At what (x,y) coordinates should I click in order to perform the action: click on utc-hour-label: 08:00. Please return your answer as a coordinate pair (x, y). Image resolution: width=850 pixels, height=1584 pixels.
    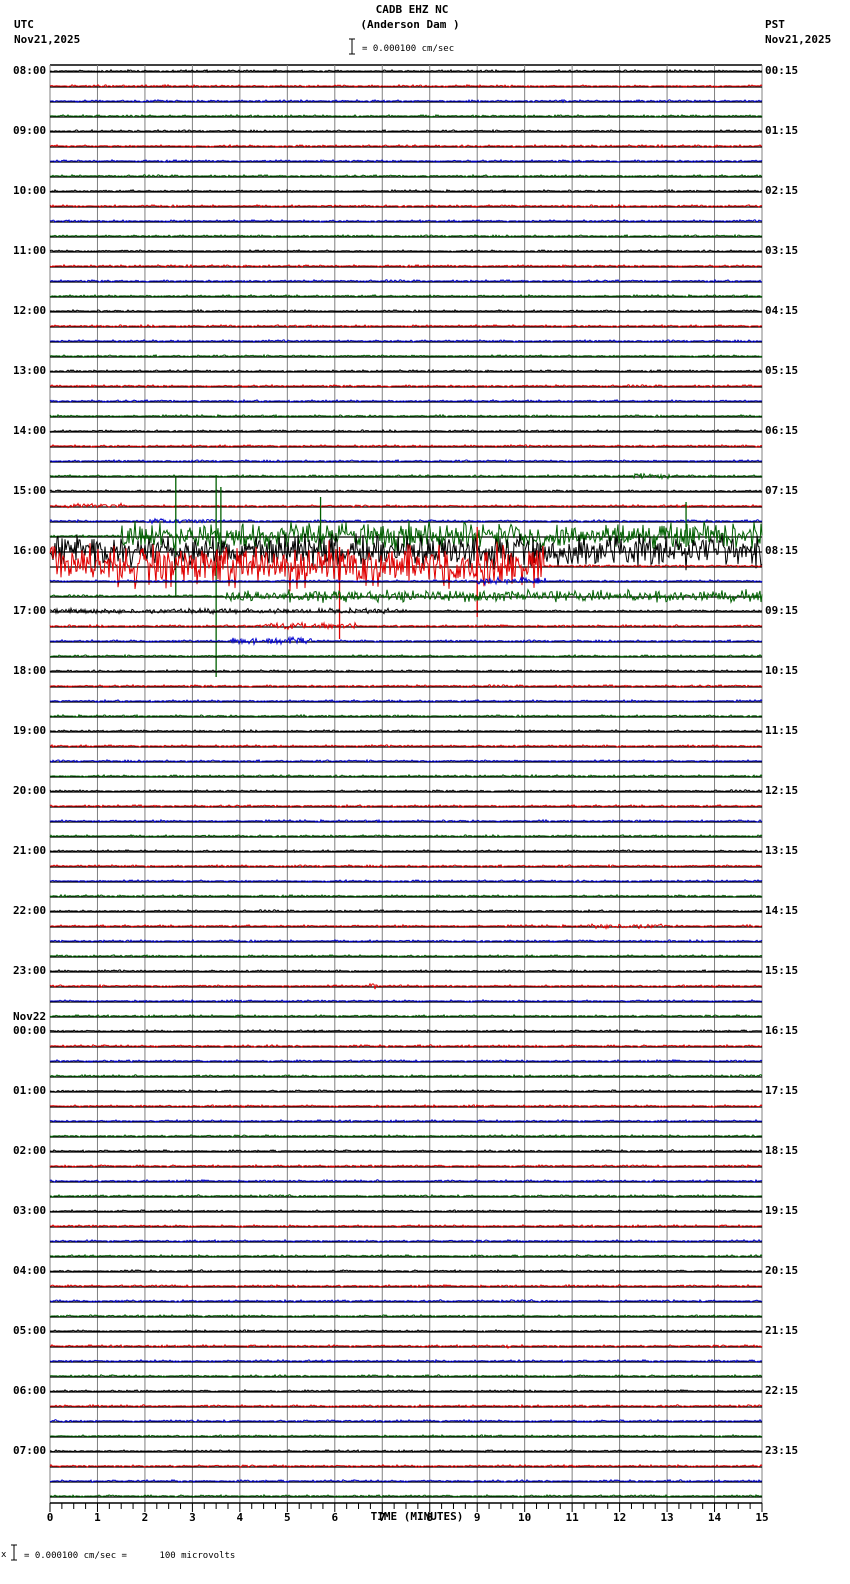
    Looking at the image, I should click on (30, 70).